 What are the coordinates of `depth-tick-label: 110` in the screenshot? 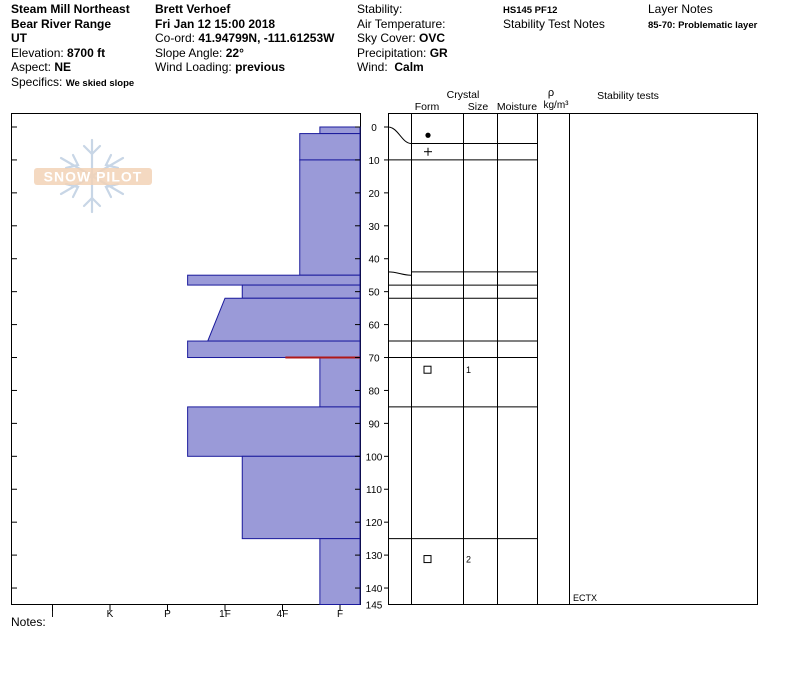 It's located at (374, 490).